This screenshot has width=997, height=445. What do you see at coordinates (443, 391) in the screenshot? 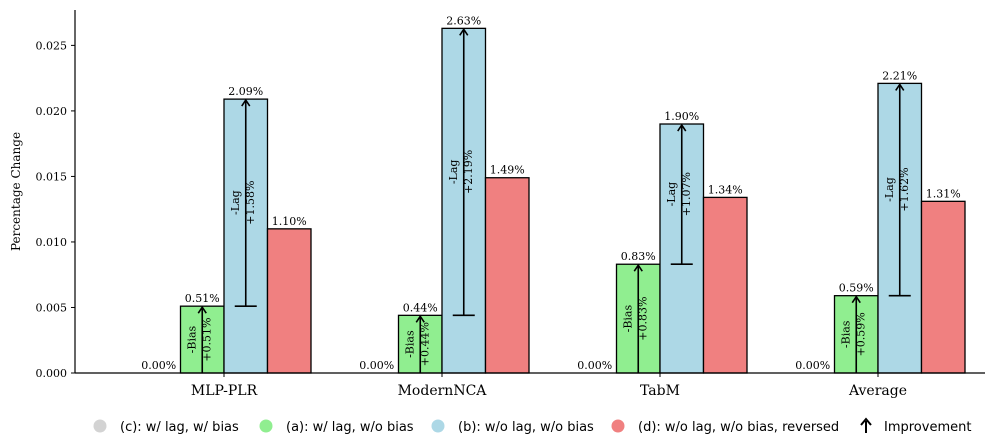
I see `x-tick-label: ModernNCA` at bounding box center [443, 391].